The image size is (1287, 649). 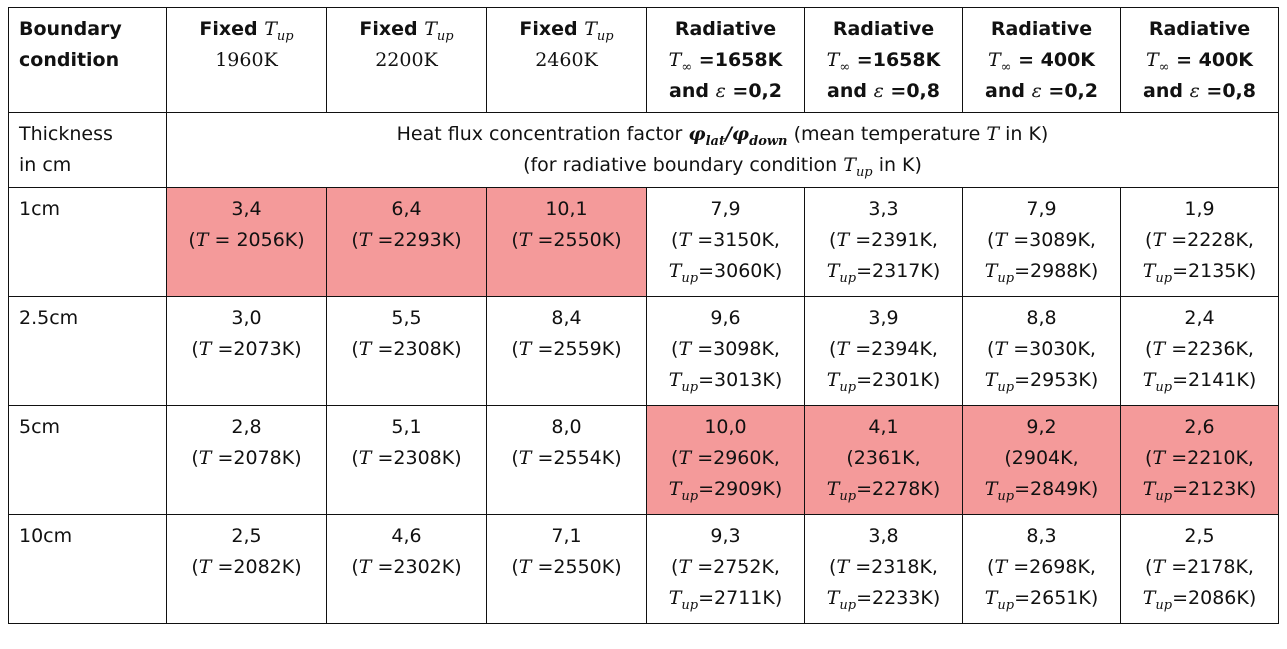 What do you see at coordinates (1199, 242) in the screenshot?
I see `radiative-value-cell: 1,9 (T =2228K, Tup=2135K)` at bounding box center [1199, 242].